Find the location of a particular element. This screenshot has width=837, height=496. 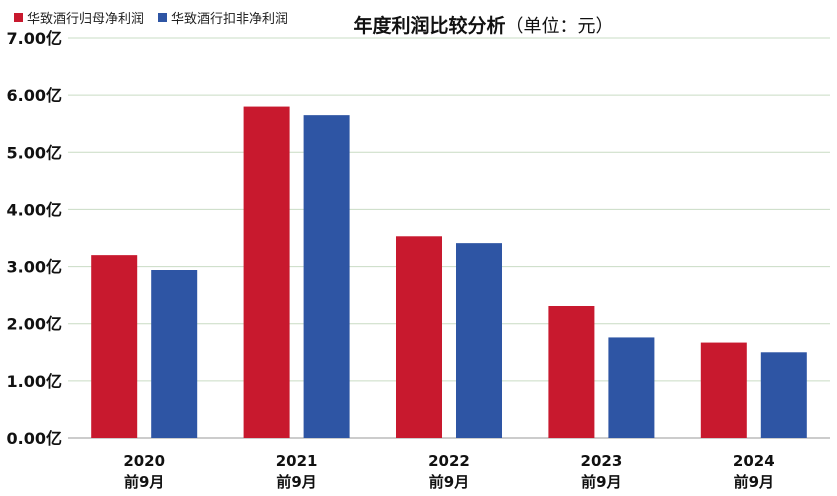

bar-parent-net-profit-2023 is located at coordinates (571, 372).